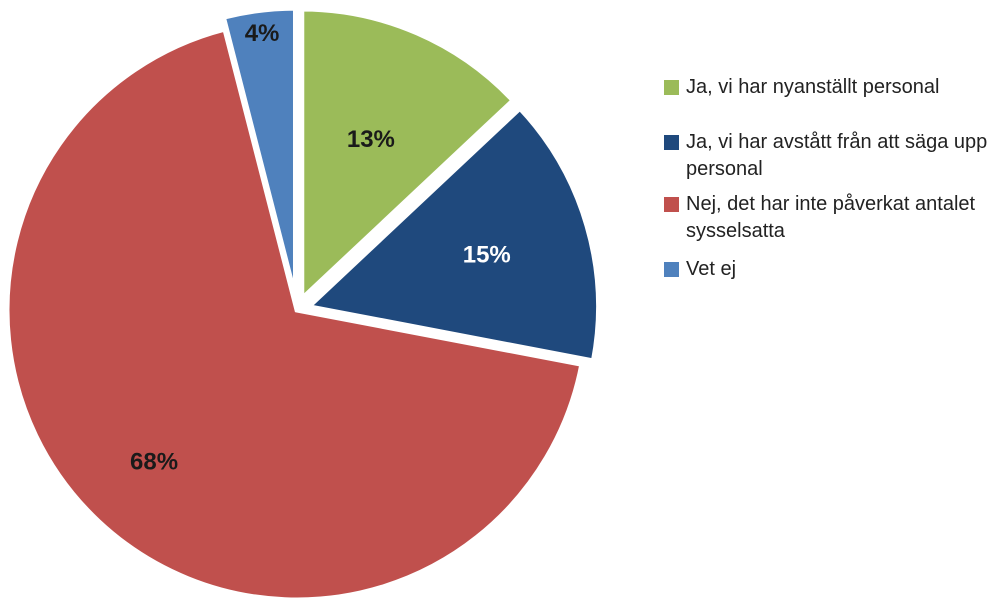 This screenshot has width=1006, height=599. Describe the element at coordinates (262, 33) in the screenshot. I see `pie-label-vet-ej: 4%` at that location.